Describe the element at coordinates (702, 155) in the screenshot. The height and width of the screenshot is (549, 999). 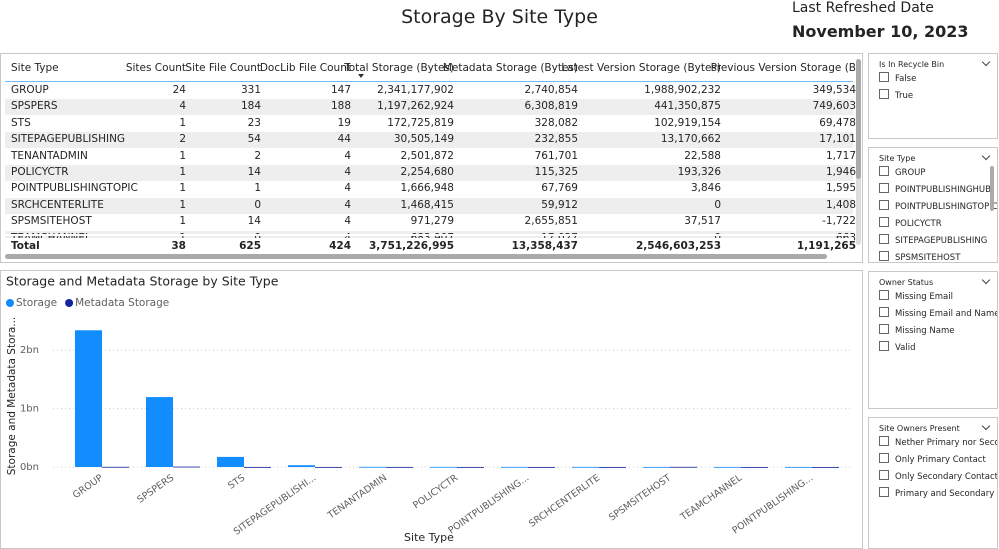
I see `table-cell: 22,588` at that location.